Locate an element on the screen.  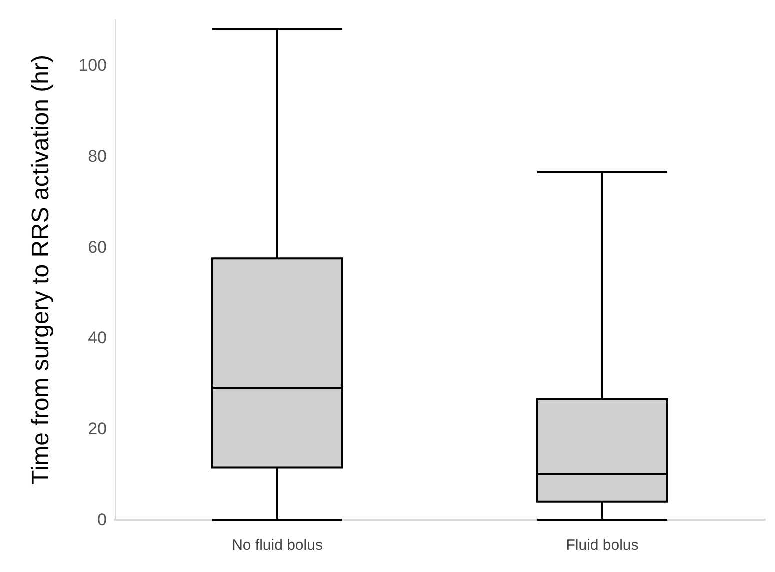
y-tick-label: 100 is located at coordinates (92, 65).